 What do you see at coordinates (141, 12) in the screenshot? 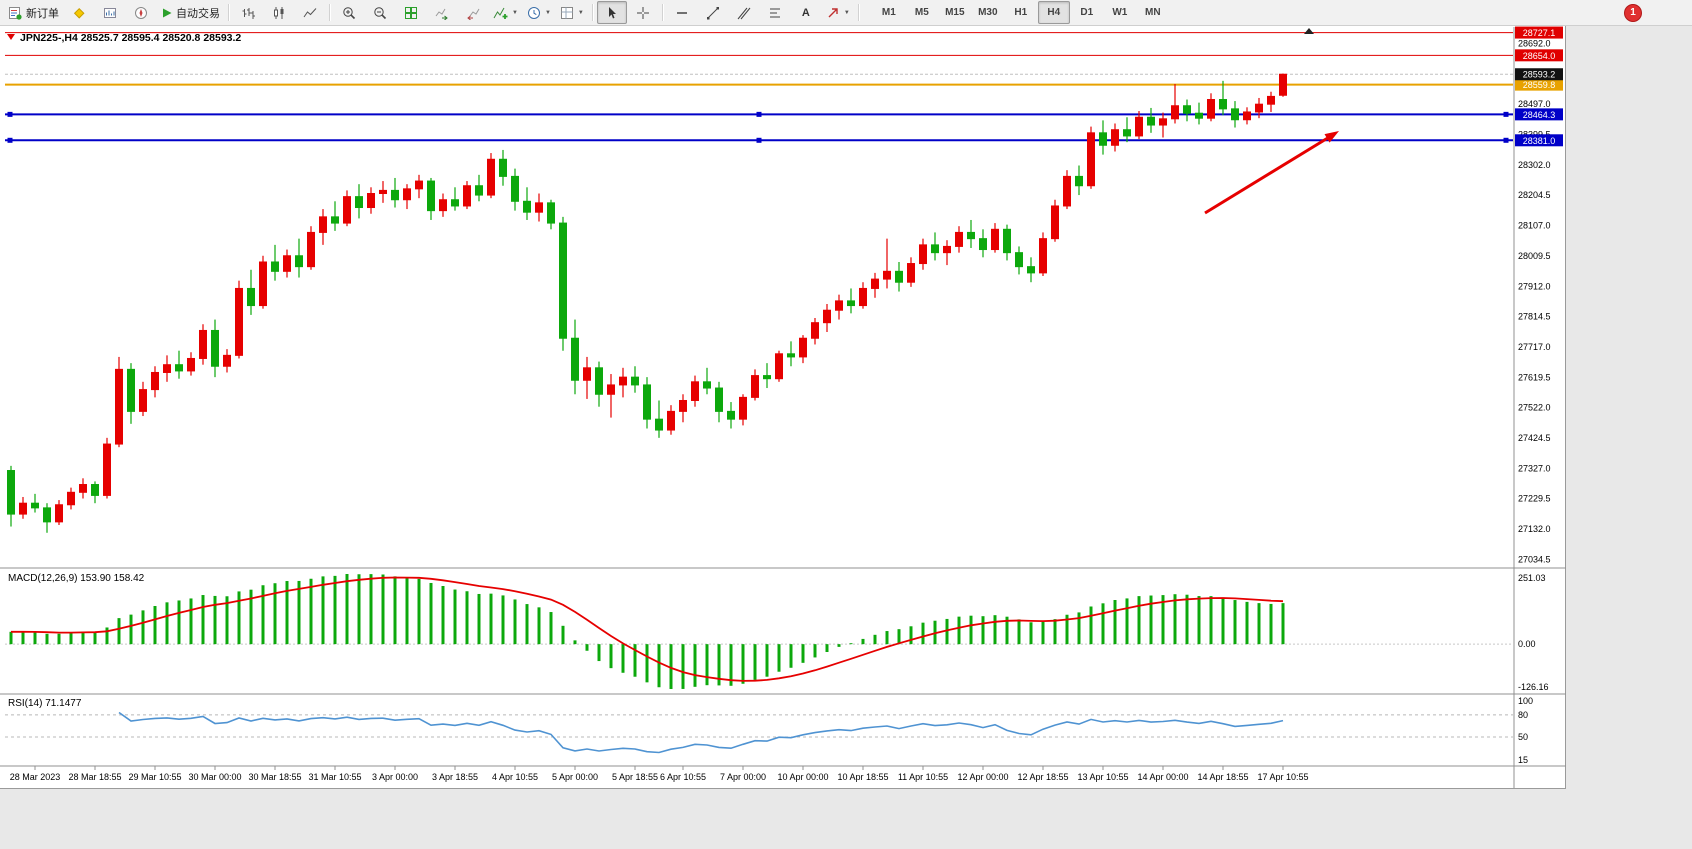
I see `navigator-button` at bounding box center [141, 12].